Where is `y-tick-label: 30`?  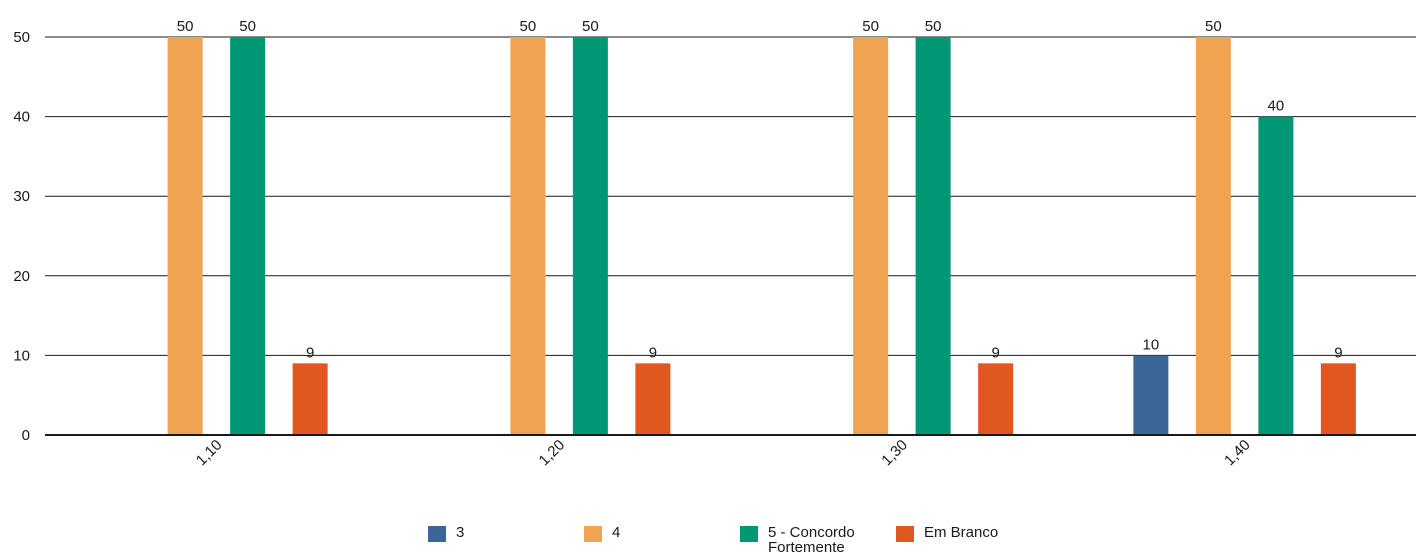
y-tick-label: 30 is located at coordinates (21, 196).